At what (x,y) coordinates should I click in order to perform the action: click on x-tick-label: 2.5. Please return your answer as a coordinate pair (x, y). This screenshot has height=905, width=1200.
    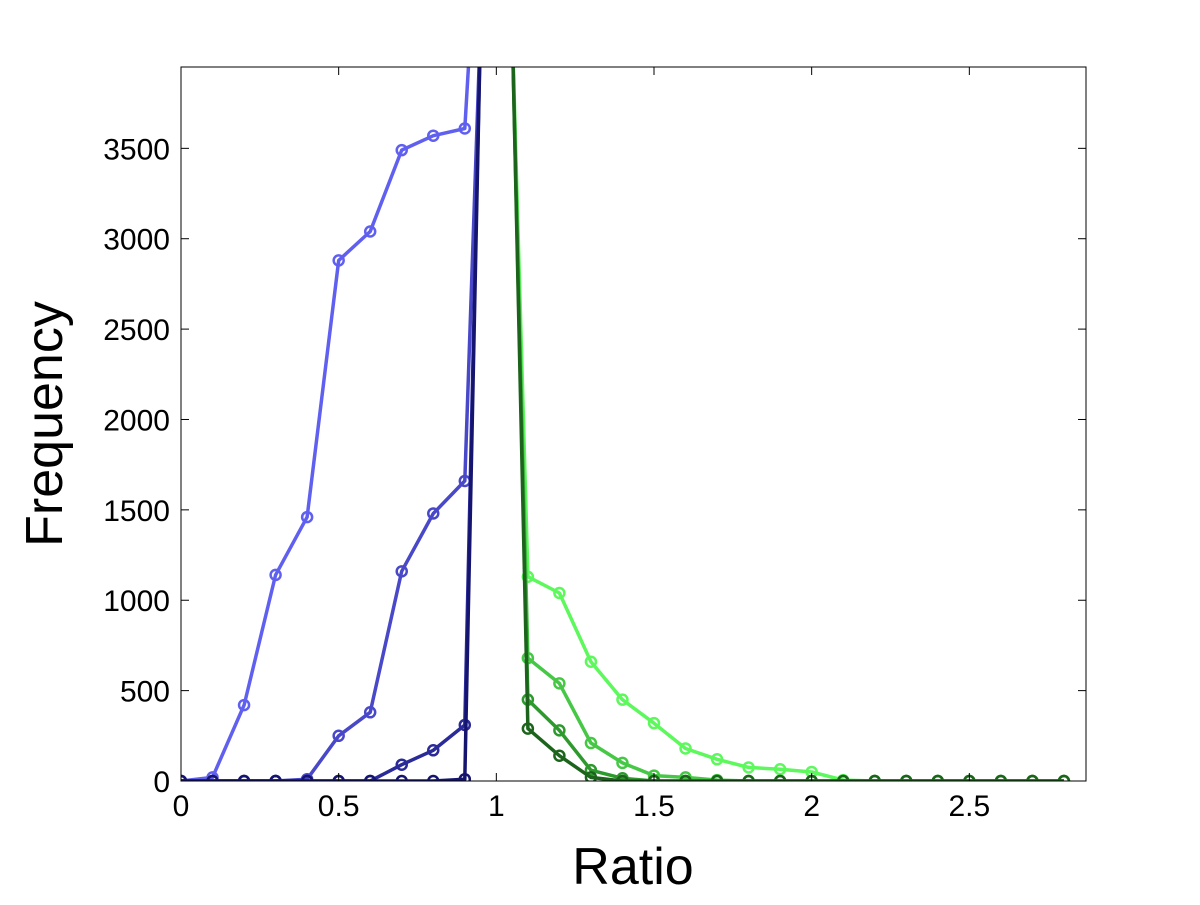
    Looking at the image, I should click on (969, 806).